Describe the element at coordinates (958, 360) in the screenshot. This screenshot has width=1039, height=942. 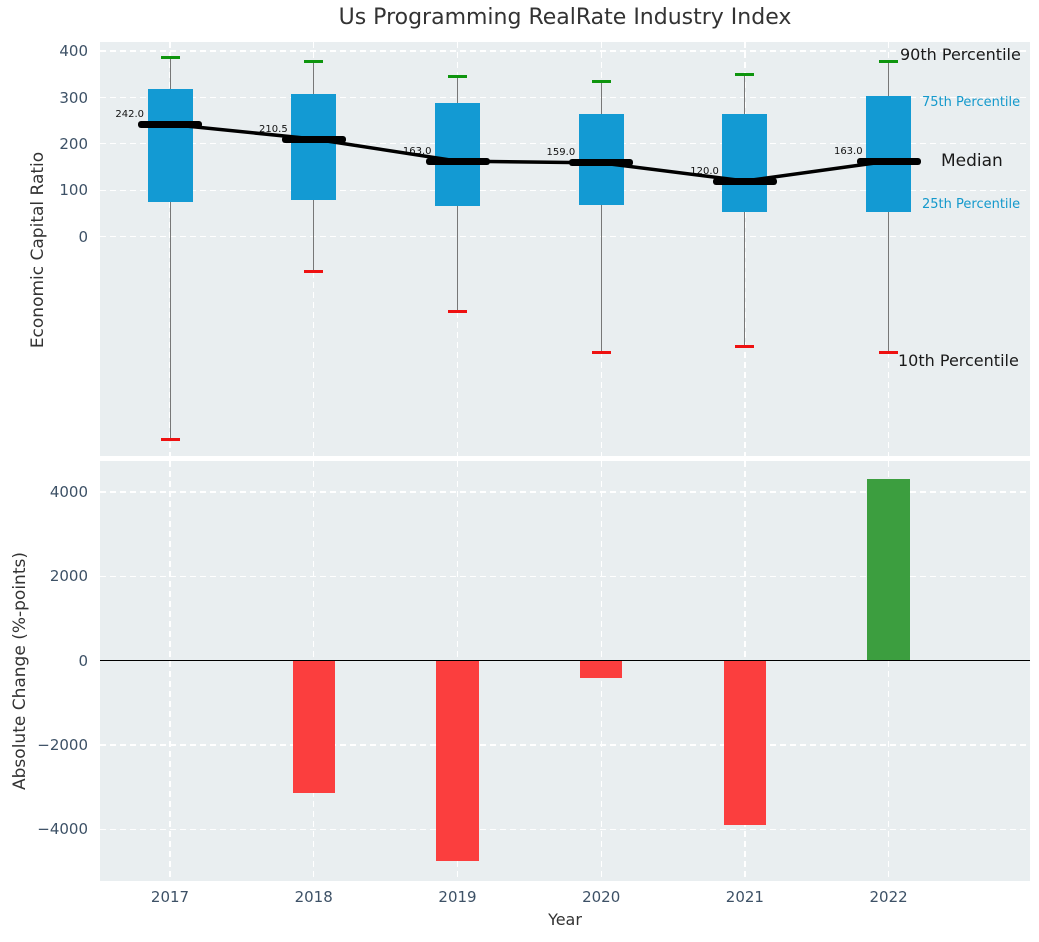
I see `annotation-10th-percentile: 10th Percentile` at that location.